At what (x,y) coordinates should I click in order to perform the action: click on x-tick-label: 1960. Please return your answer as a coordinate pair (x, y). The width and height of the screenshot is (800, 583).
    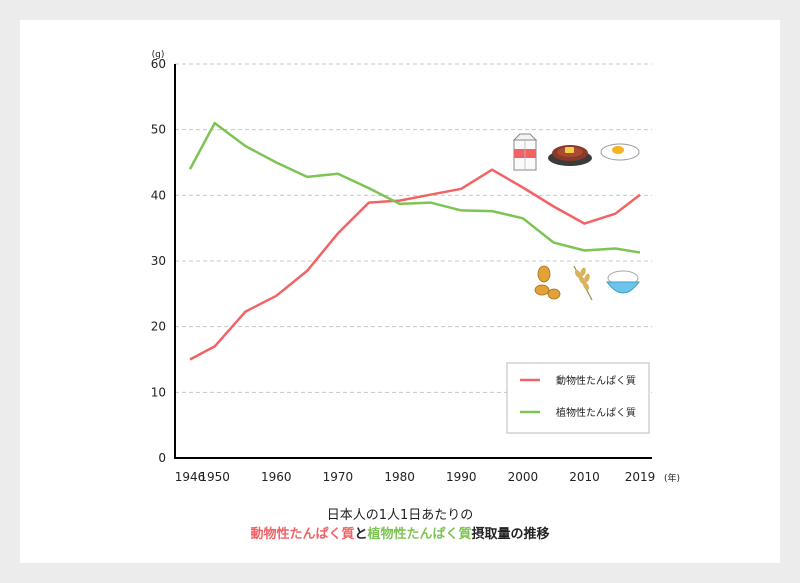
    Looking at the image, I should click on (276, 477).